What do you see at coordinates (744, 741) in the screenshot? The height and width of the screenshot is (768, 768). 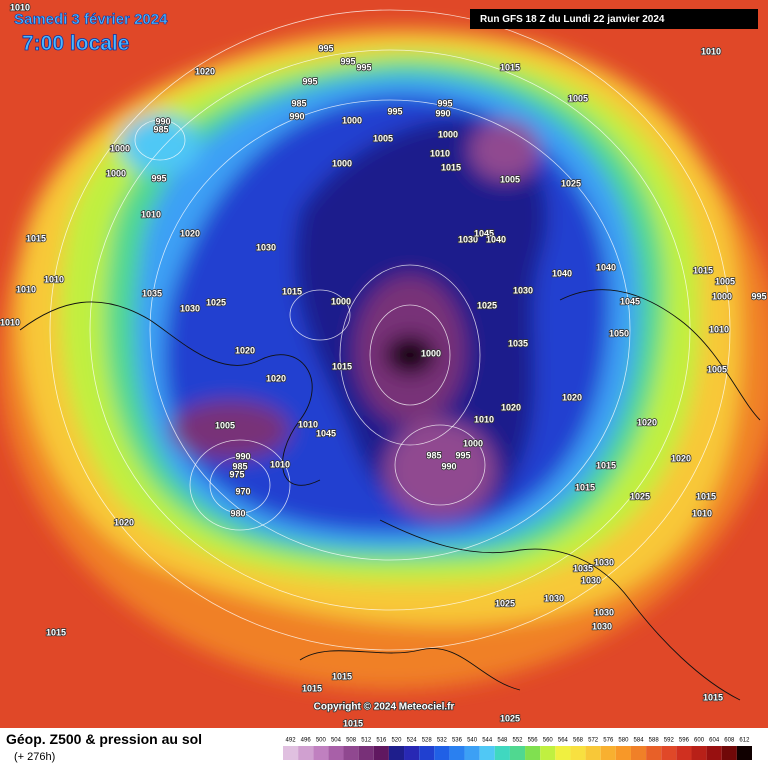 I see `legend-label: 612` at bounding box center [744, 741].